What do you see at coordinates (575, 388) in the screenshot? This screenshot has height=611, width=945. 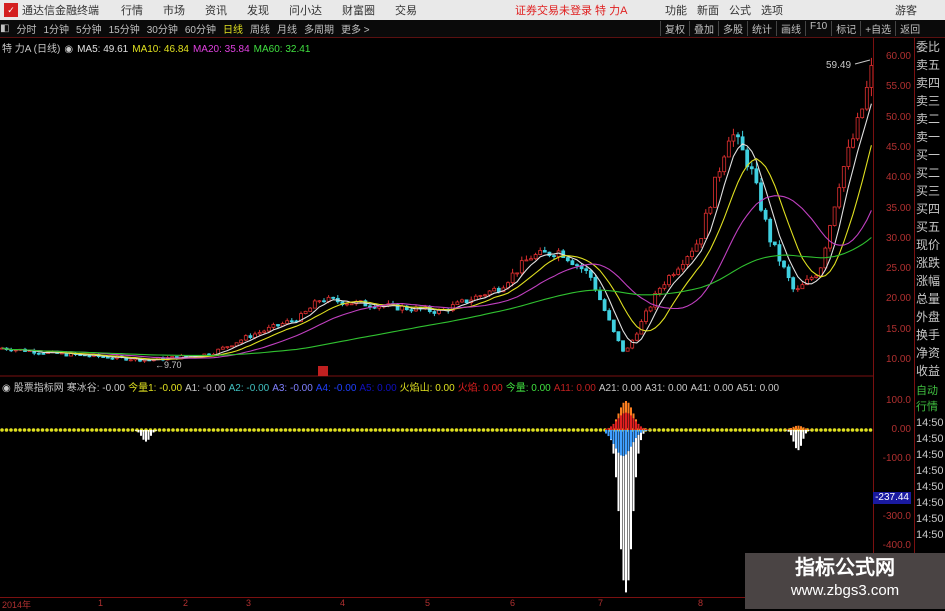 I see `indicator-value: A11: 0.00` at bounding box center [575, 388].